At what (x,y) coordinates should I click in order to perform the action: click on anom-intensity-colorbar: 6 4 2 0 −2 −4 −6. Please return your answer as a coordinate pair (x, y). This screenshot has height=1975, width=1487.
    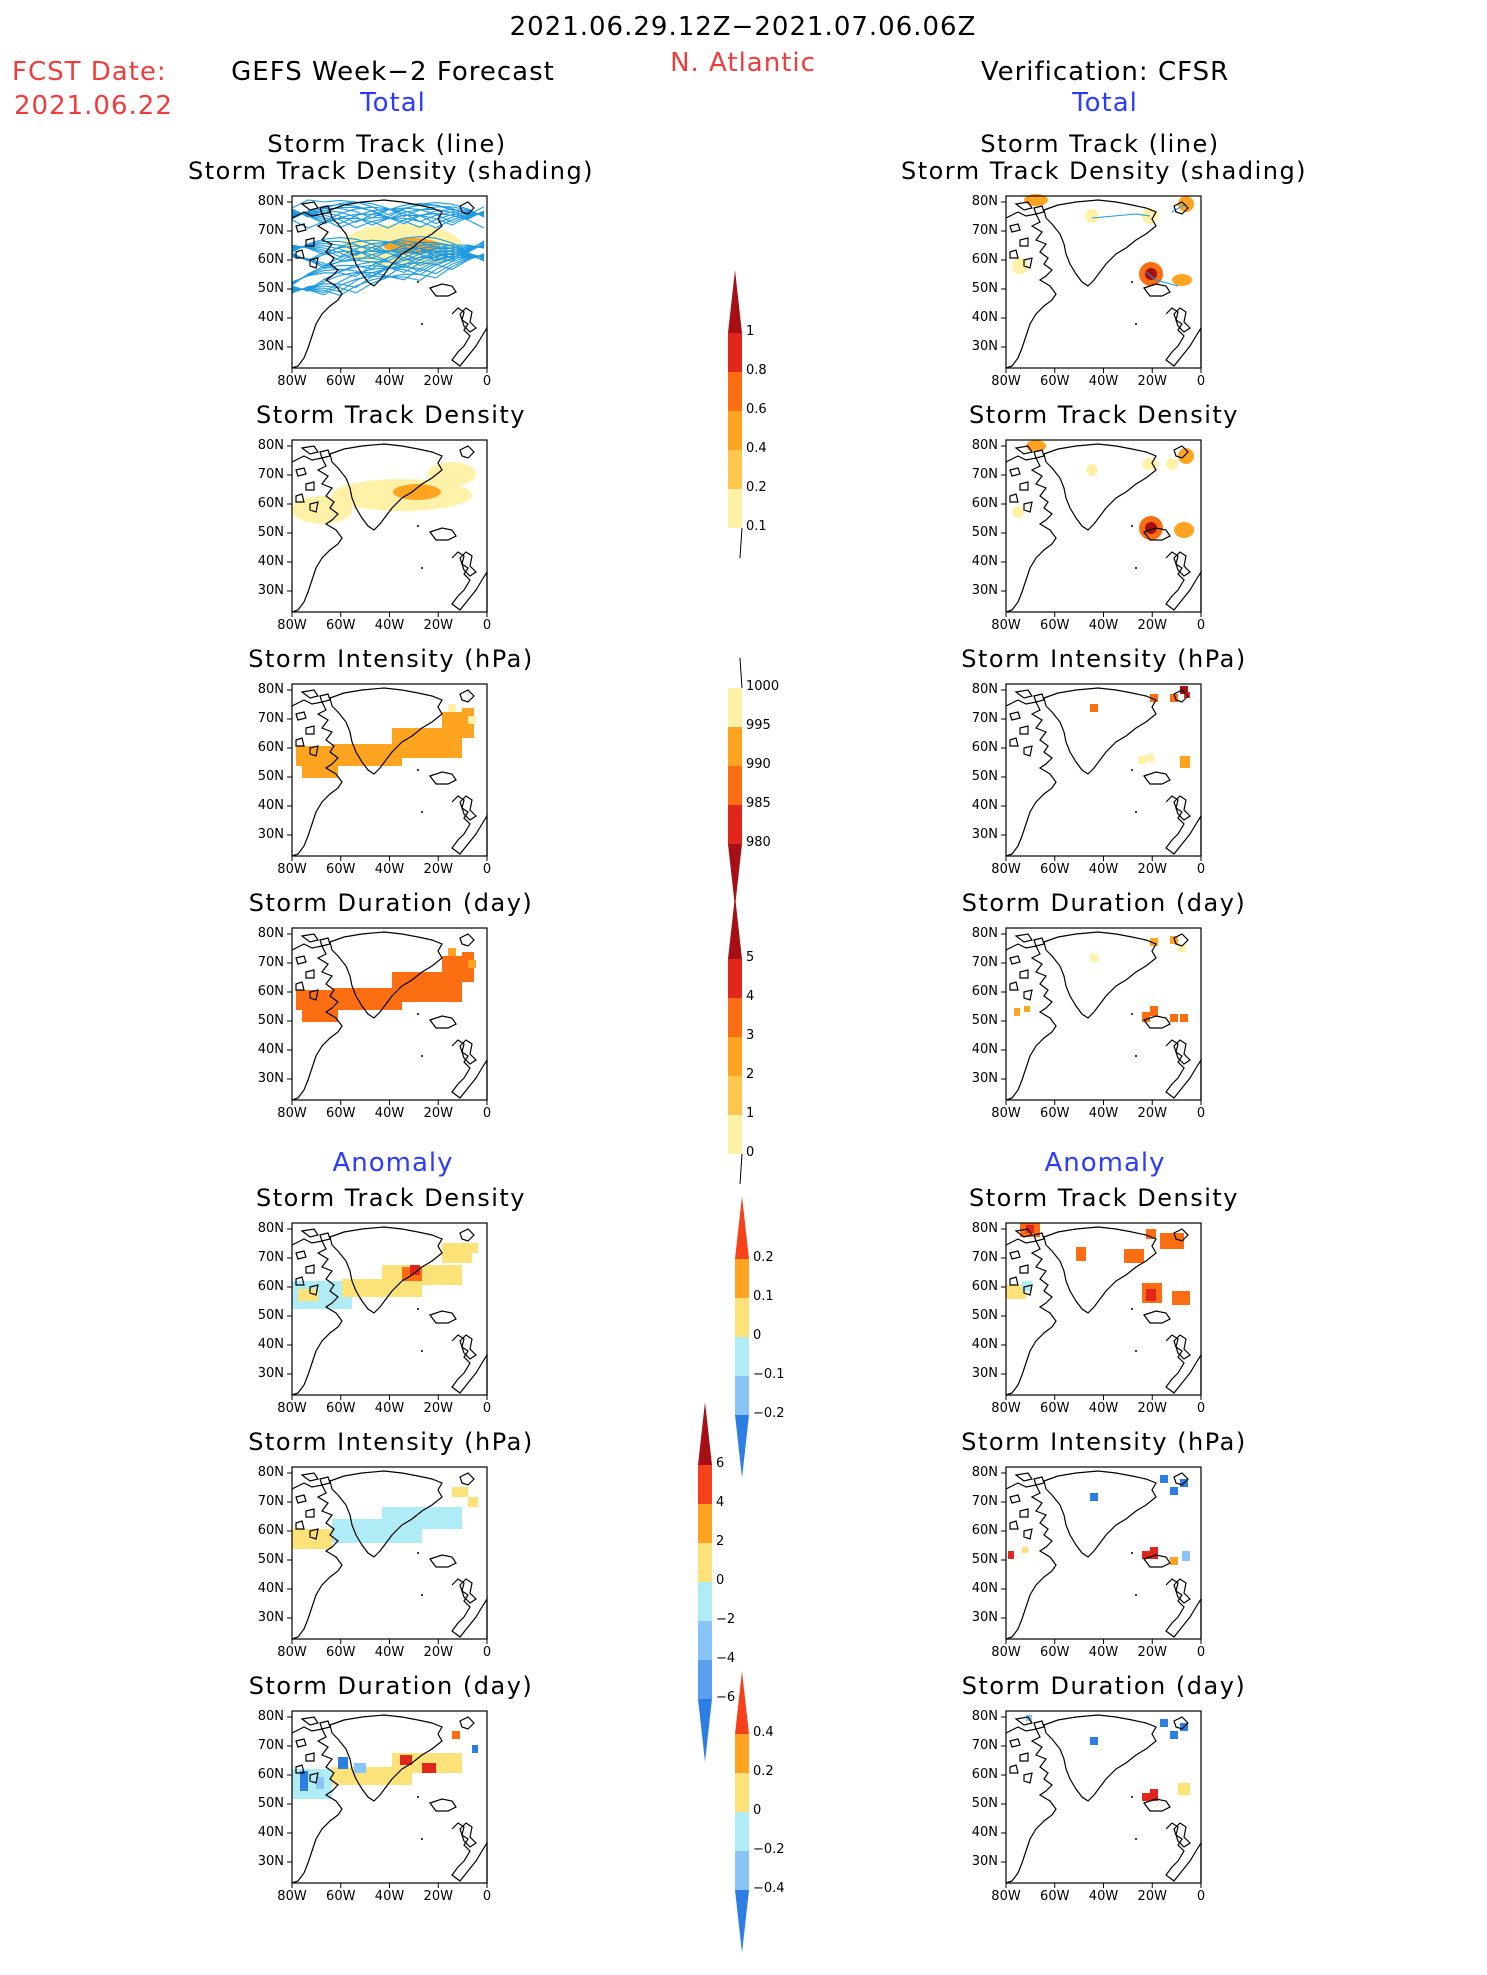
    Looking at the image, I should click on (726, 1586).